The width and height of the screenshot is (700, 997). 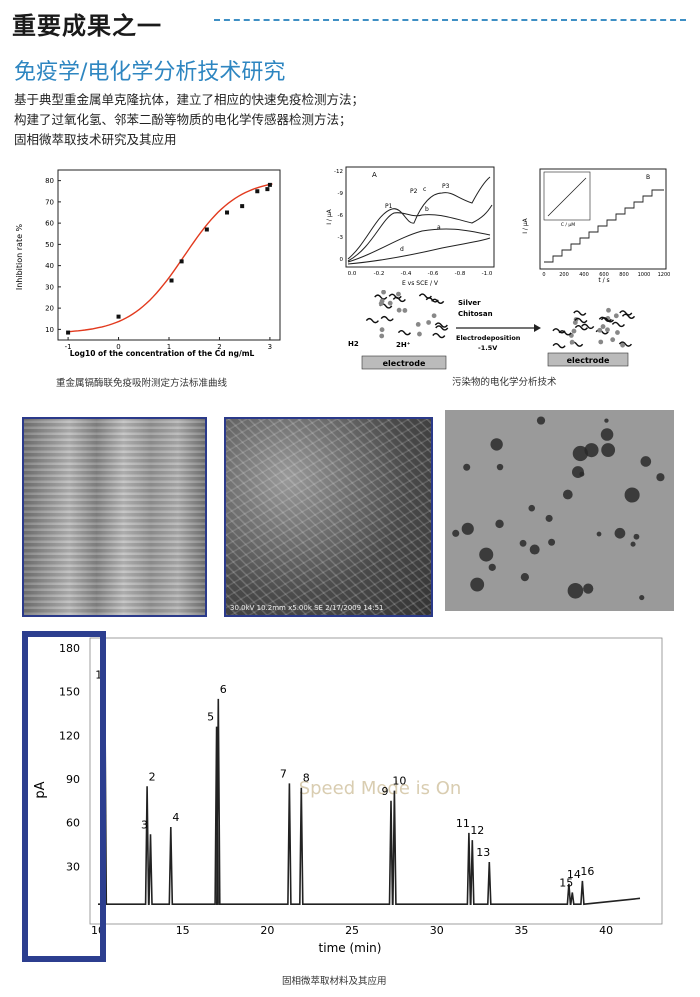 What do you see at coordinates (644, 275) in the screenshot?
I see `amp-xtick-label: 1000` at bounding box center [644, 275].